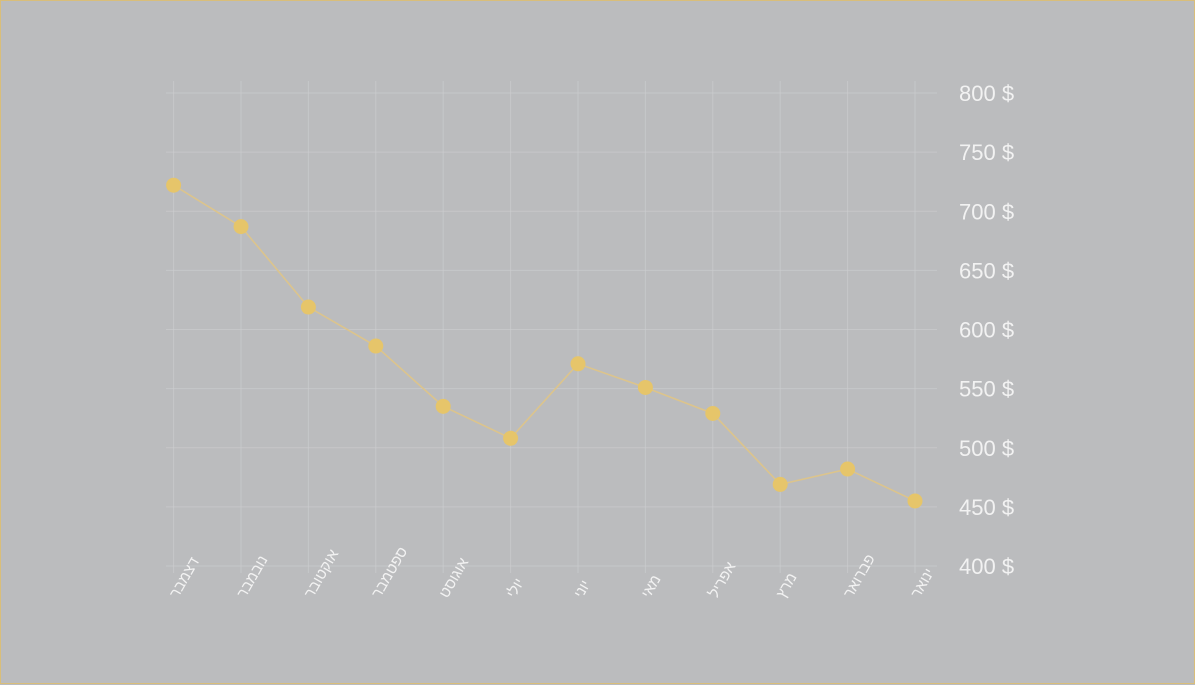 The height and width of the screenshot is (685, 1195). I want to click on x-tick-label: מאי, so click(651, 586).